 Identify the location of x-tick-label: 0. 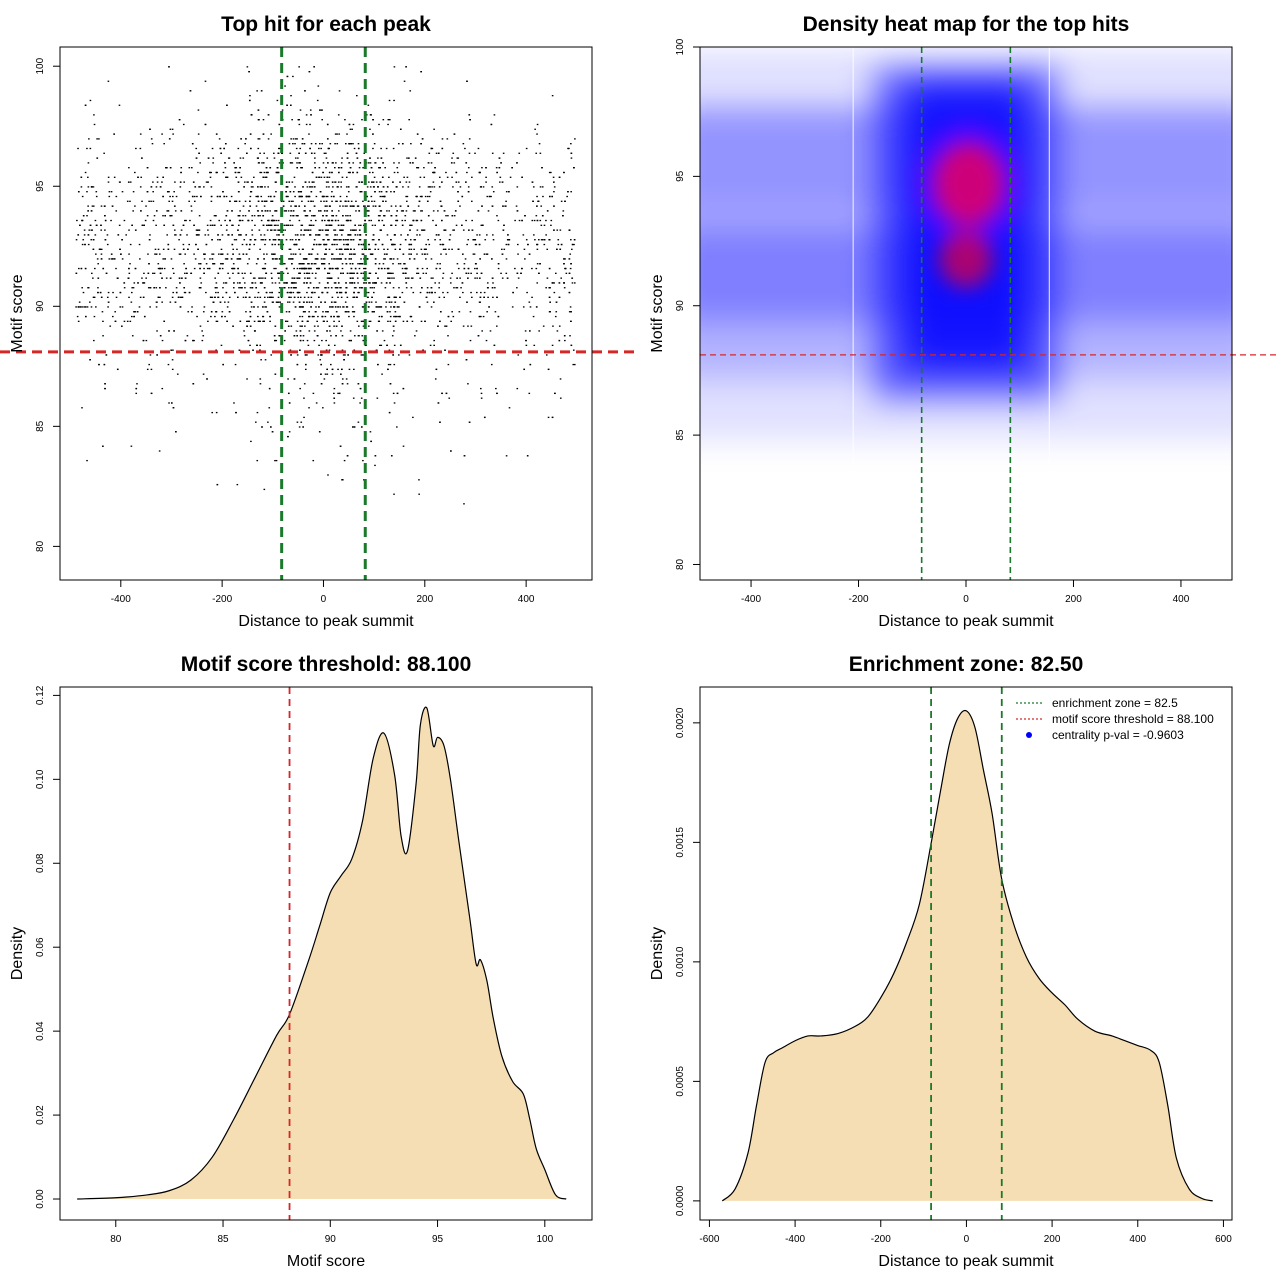
(966, 599).